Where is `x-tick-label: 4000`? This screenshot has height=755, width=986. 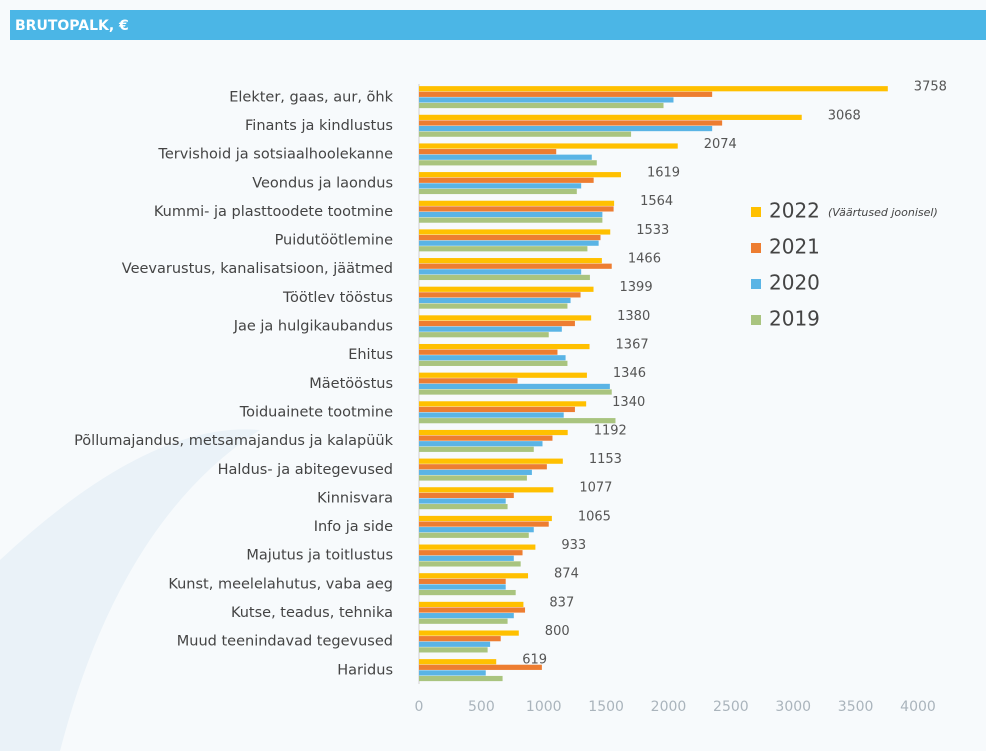 x-tick-label: 4000 is located at coordinates (918, 707).